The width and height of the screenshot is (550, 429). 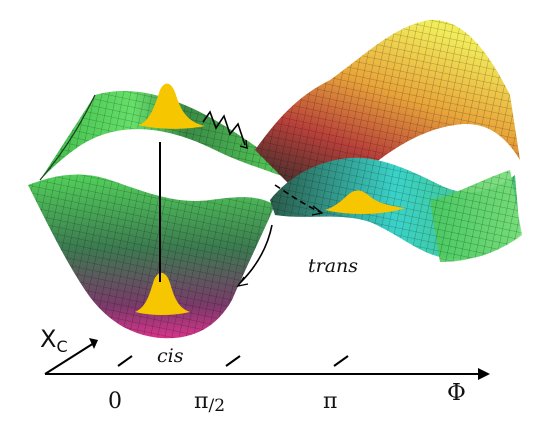 I want to click on trans-wavepacket, so click(x=365, y=202).